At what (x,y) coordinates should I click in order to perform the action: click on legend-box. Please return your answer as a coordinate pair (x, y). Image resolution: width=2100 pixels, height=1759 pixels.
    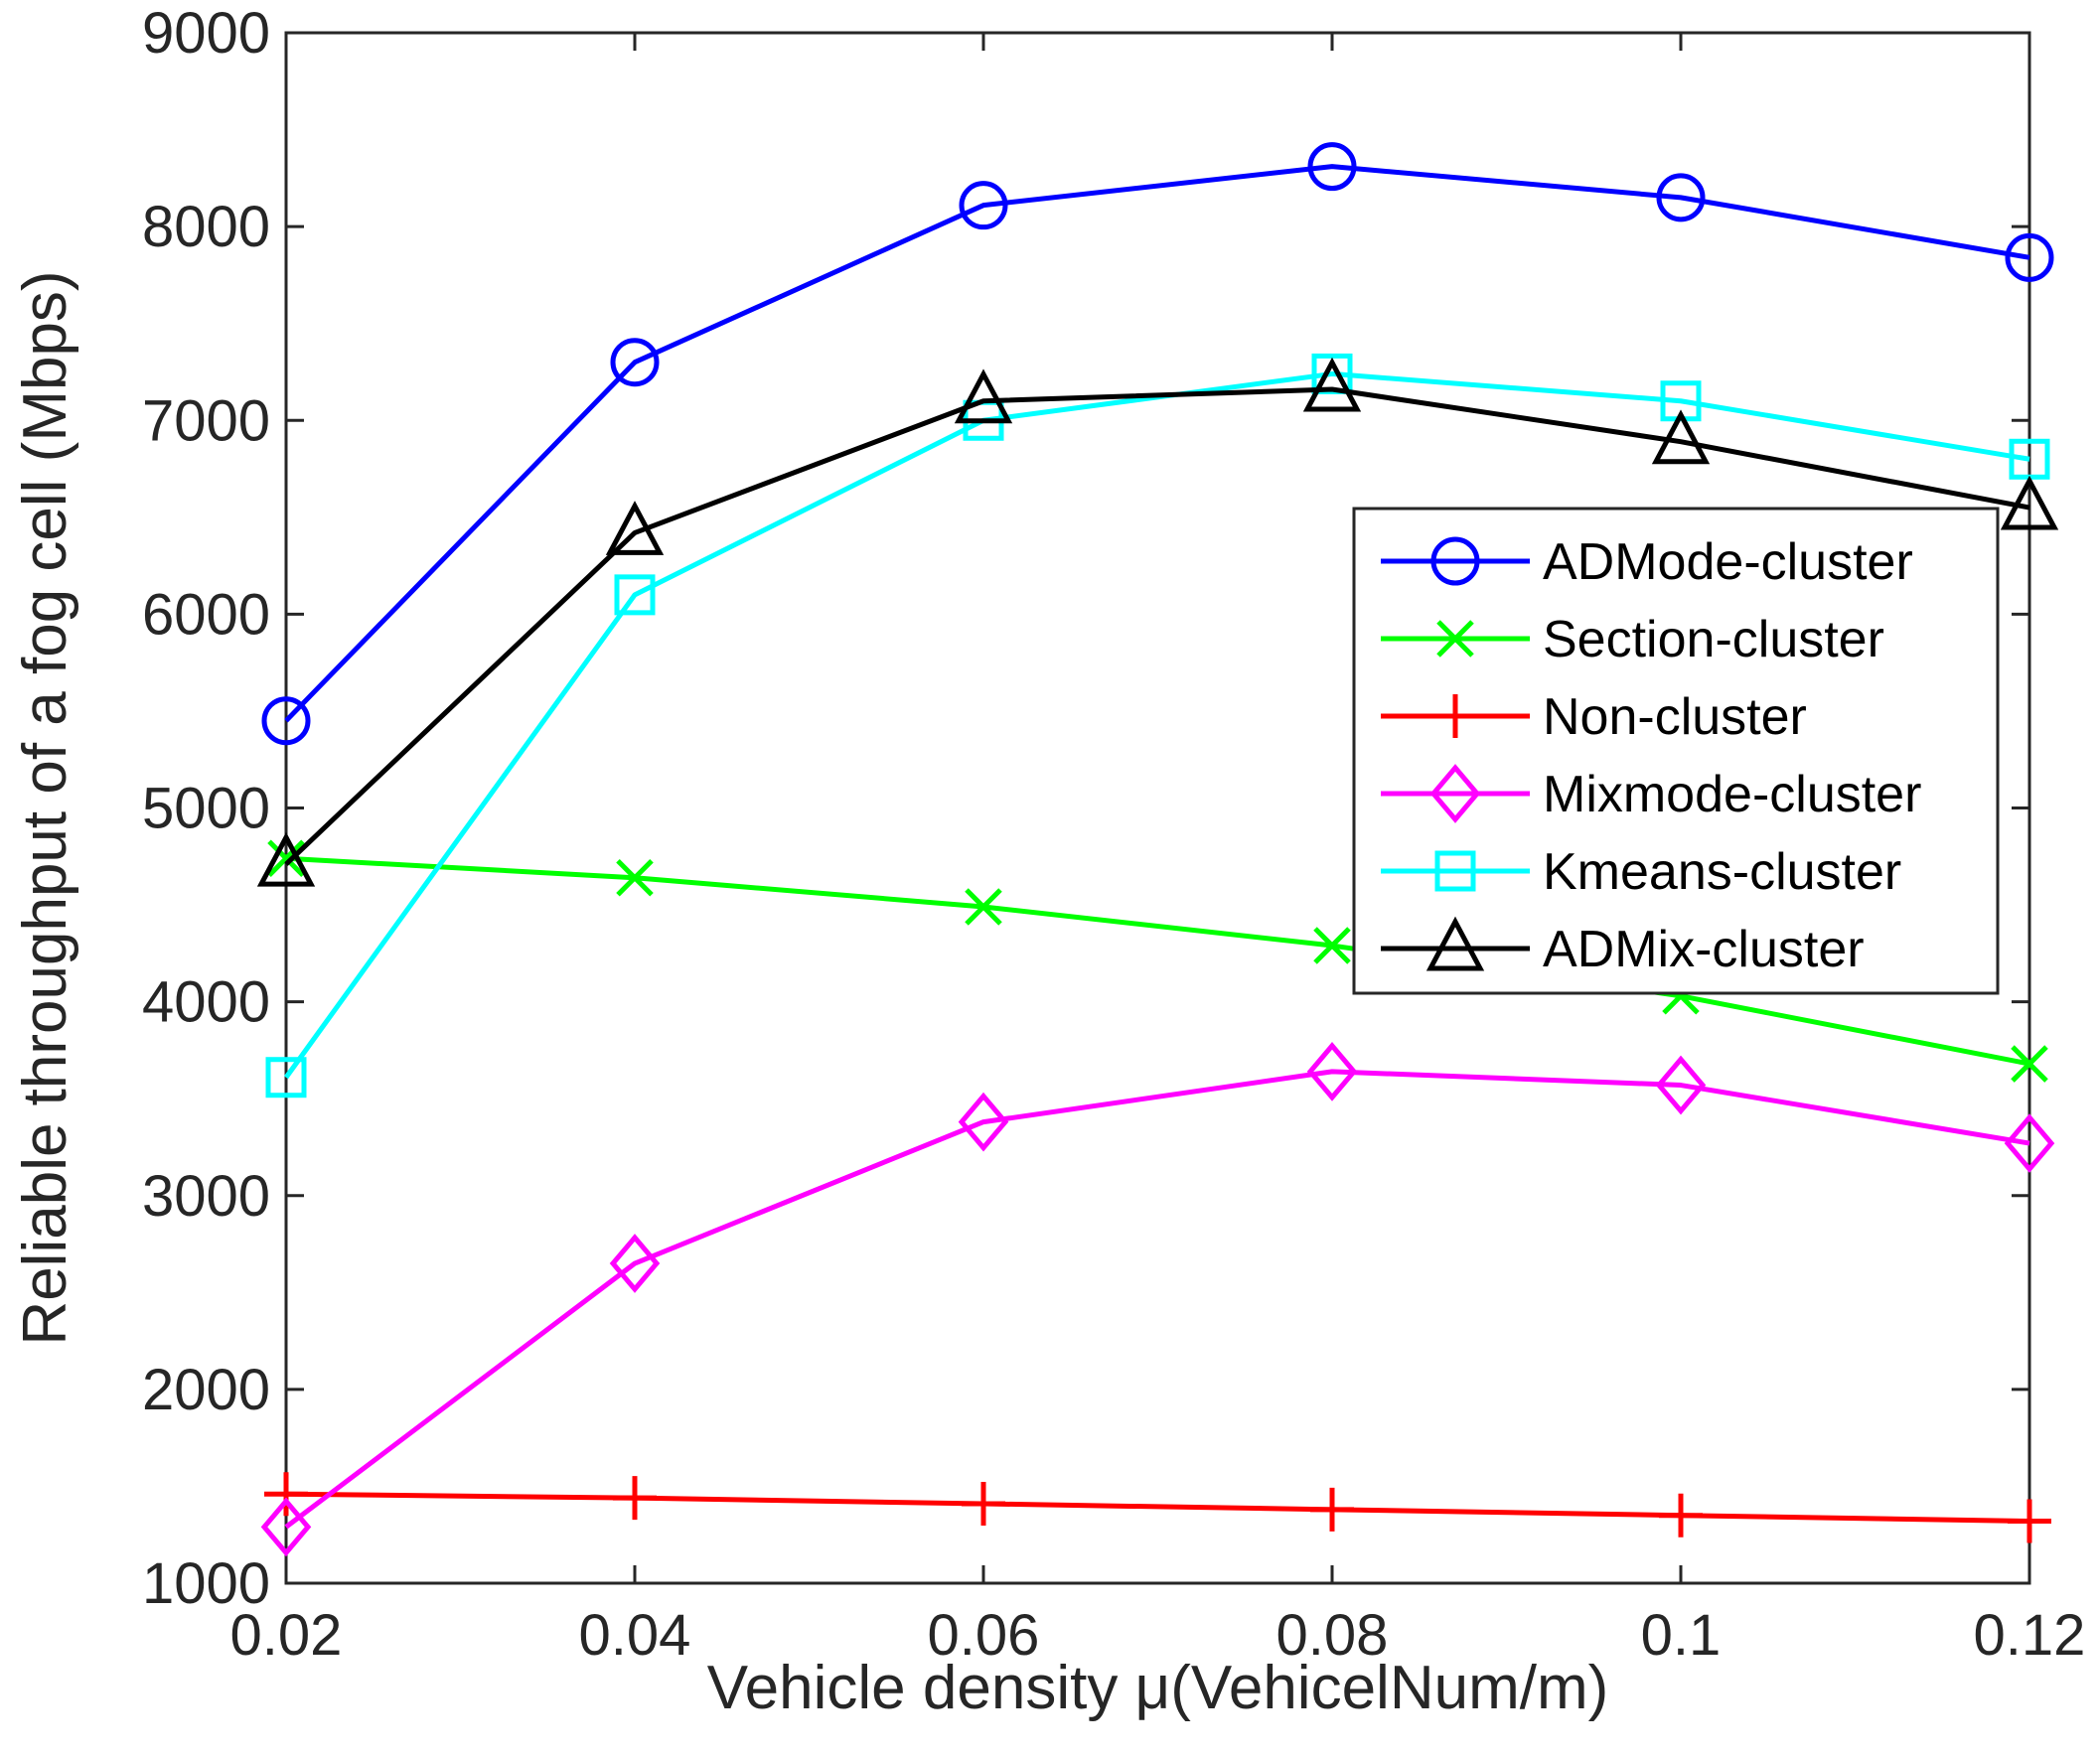
    Looking at the image, I should click on (1676, 751).